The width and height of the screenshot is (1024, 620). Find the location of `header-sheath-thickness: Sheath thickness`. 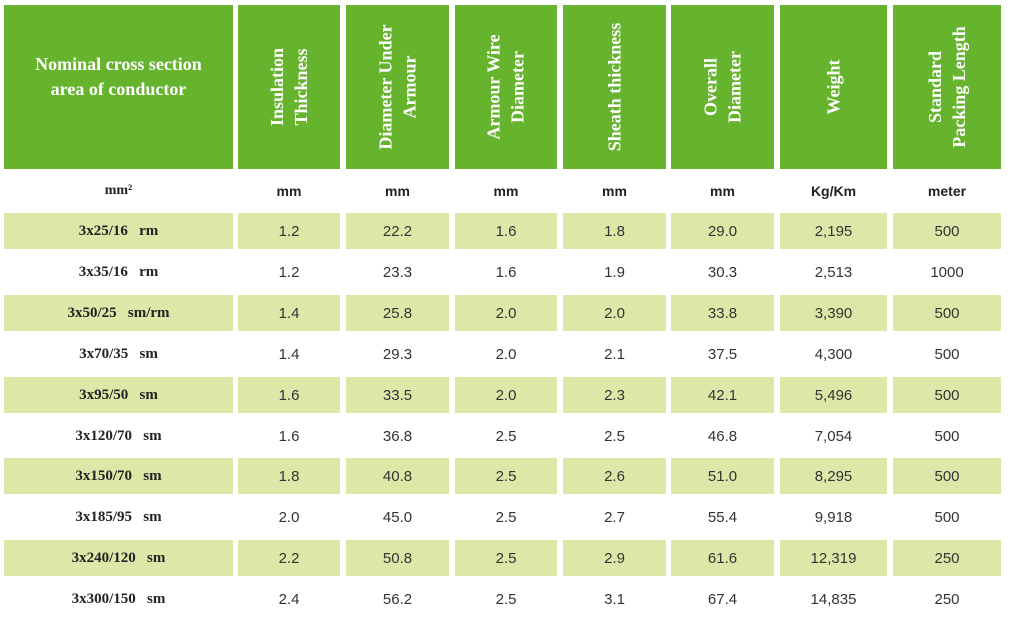

header-sheath-thickness: Sheath thickness is located at coordinates (614, 87).